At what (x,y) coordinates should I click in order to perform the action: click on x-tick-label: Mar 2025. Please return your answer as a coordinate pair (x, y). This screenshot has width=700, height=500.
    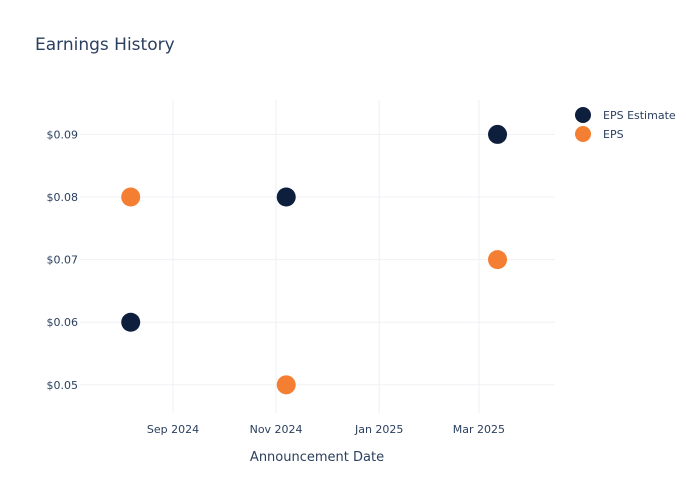
    Looking at the image, I should click on (479, 429).